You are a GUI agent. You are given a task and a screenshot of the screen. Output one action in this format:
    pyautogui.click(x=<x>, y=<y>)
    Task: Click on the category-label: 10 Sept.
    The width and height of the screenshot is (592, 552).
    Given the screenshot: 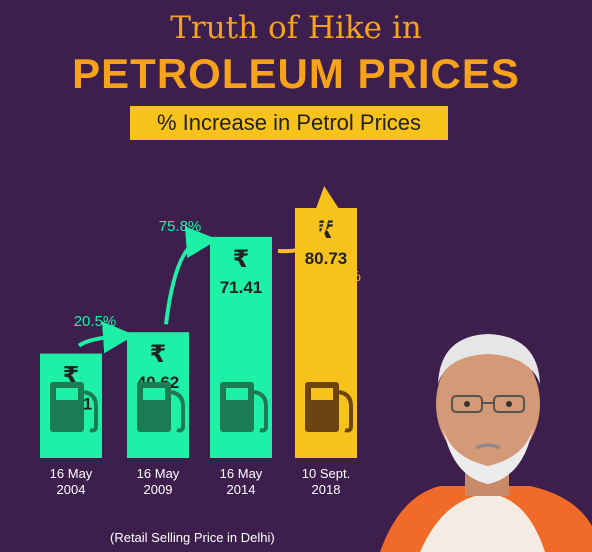 What is the action you would take?
    pyautogui.click(x=326, y=473)
    